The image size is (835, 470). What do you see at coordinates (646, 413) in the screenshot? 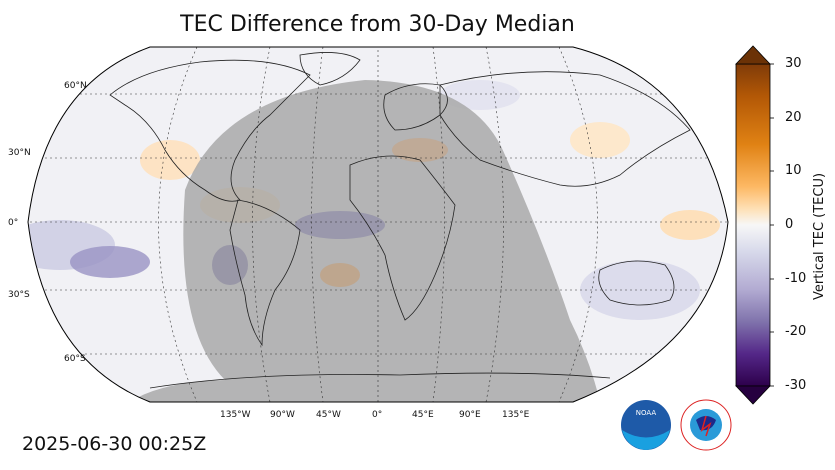
I see `noaa-logo-text: NOAA` at bounding box center [646, 413].